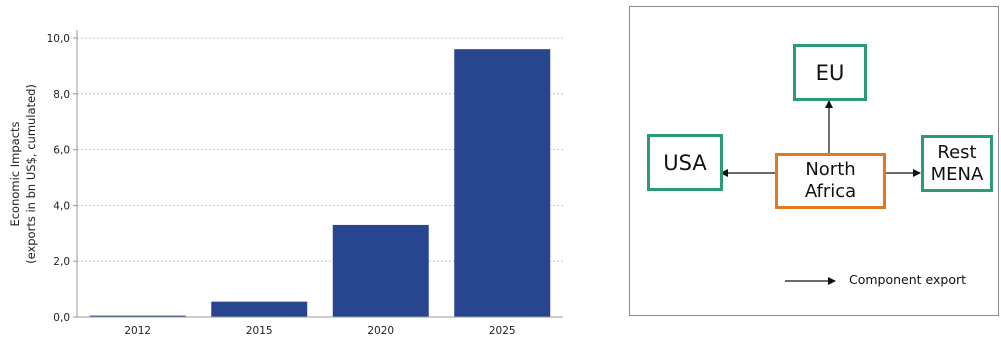 The width and height of the screenshot is (1001, 338). Describe the element at coordinates (137, 331) in the screenshot. I see `x-tick-label: 2012` at that location.